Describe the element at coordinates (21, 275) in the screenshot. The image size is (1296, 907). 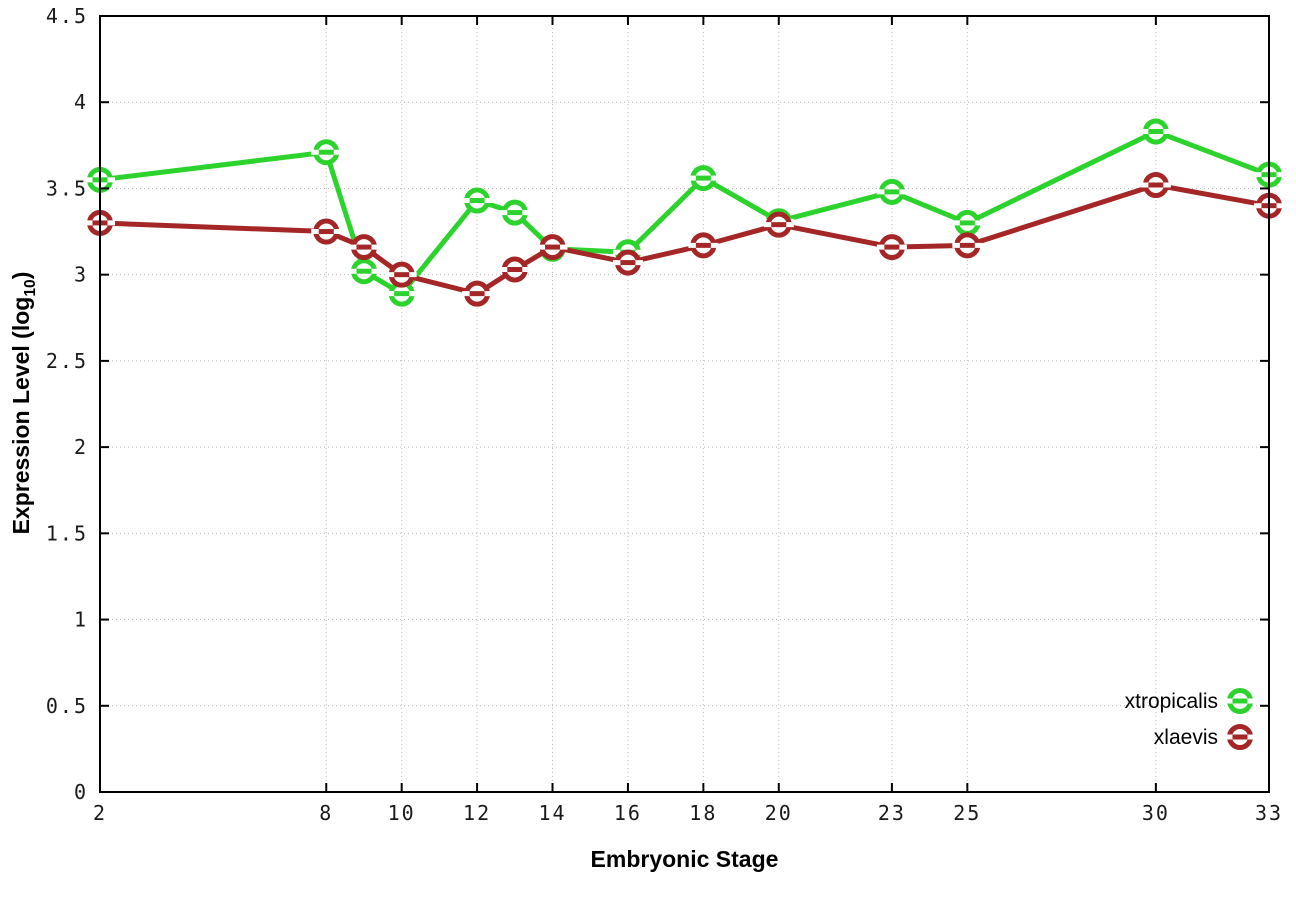
I see `y-axis-title-suffix: )` at that location.